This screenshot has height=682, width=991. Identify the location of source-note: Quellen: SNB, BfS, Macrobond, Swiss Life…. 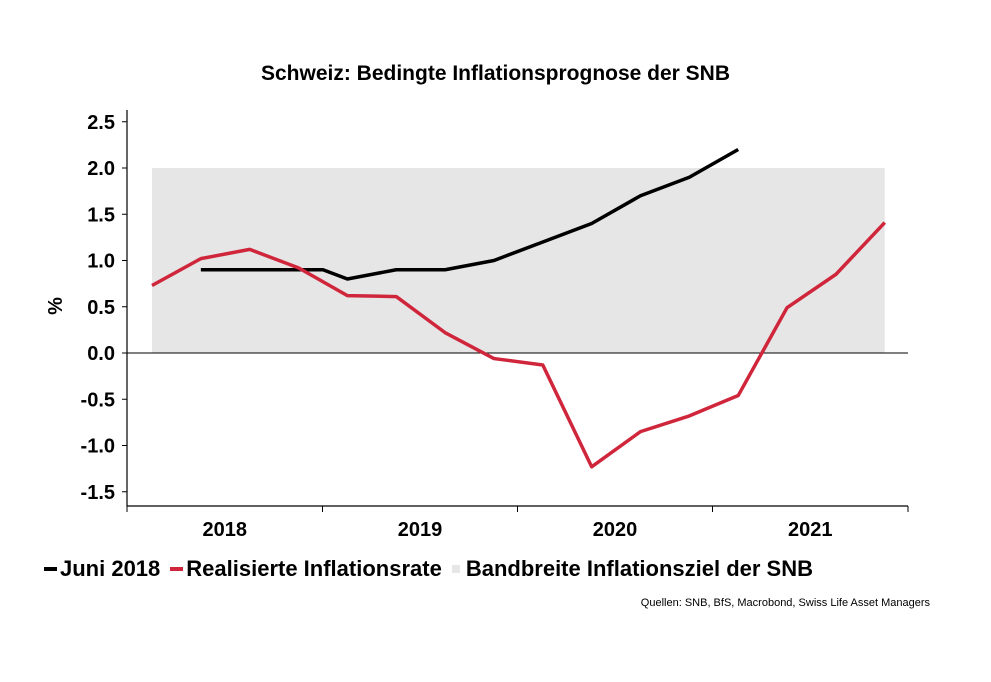
(785, 603).